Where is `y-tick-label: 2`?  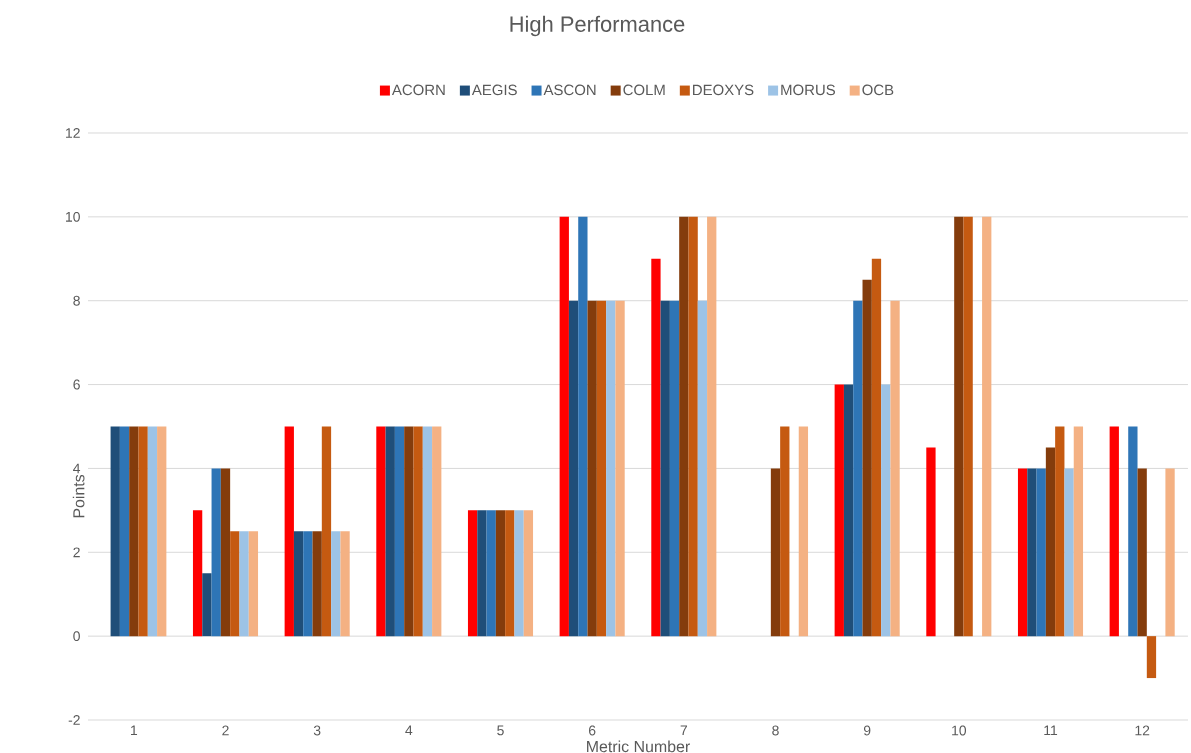 y-tick-label: 2 is located at coordinates (76, 552).